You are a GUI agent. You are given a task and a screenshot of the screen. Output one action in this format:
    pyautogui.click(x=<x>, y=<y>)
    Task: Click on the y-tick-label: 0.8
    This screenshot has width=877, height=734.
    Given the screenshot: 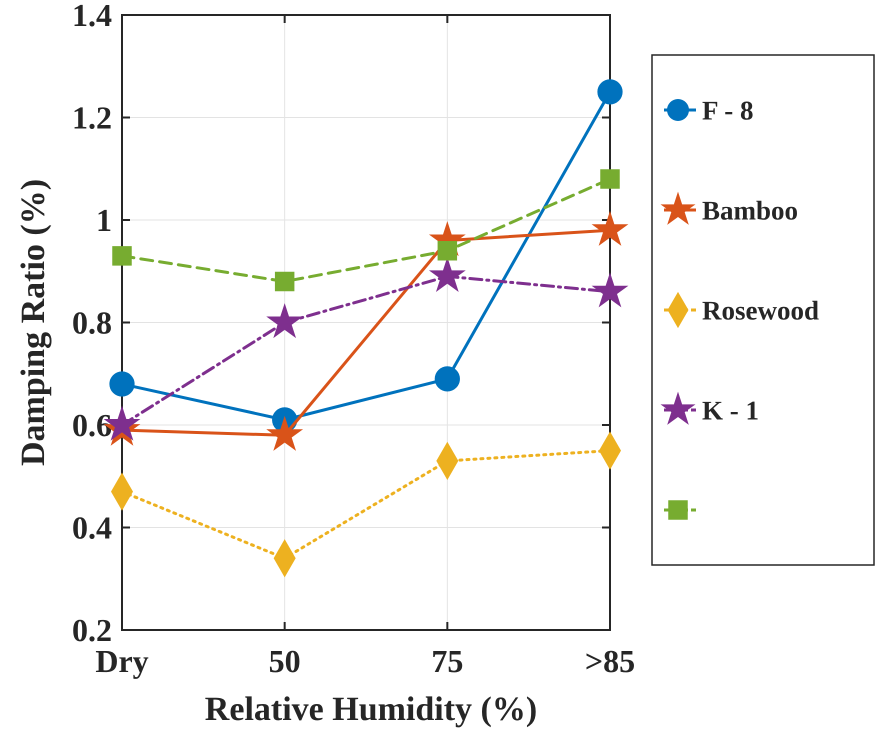 What is the action you would take?
    pyautogui.click(x=92, y=322)
    